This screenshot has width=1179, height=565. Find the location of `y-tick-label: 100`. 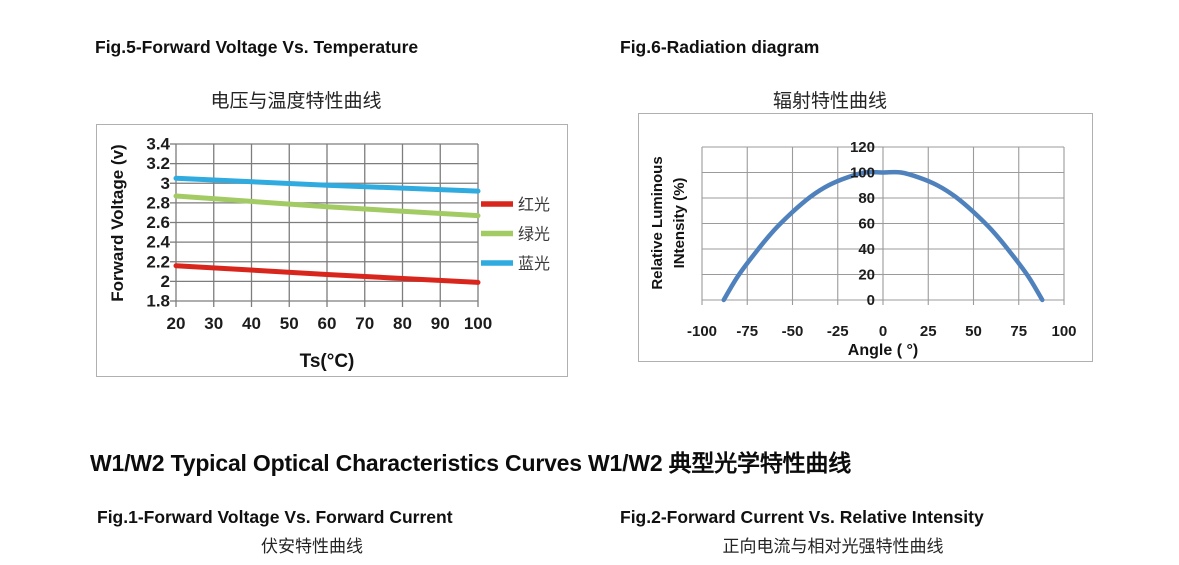

y-tick-label: 100 is located at coordinates (862, 173).